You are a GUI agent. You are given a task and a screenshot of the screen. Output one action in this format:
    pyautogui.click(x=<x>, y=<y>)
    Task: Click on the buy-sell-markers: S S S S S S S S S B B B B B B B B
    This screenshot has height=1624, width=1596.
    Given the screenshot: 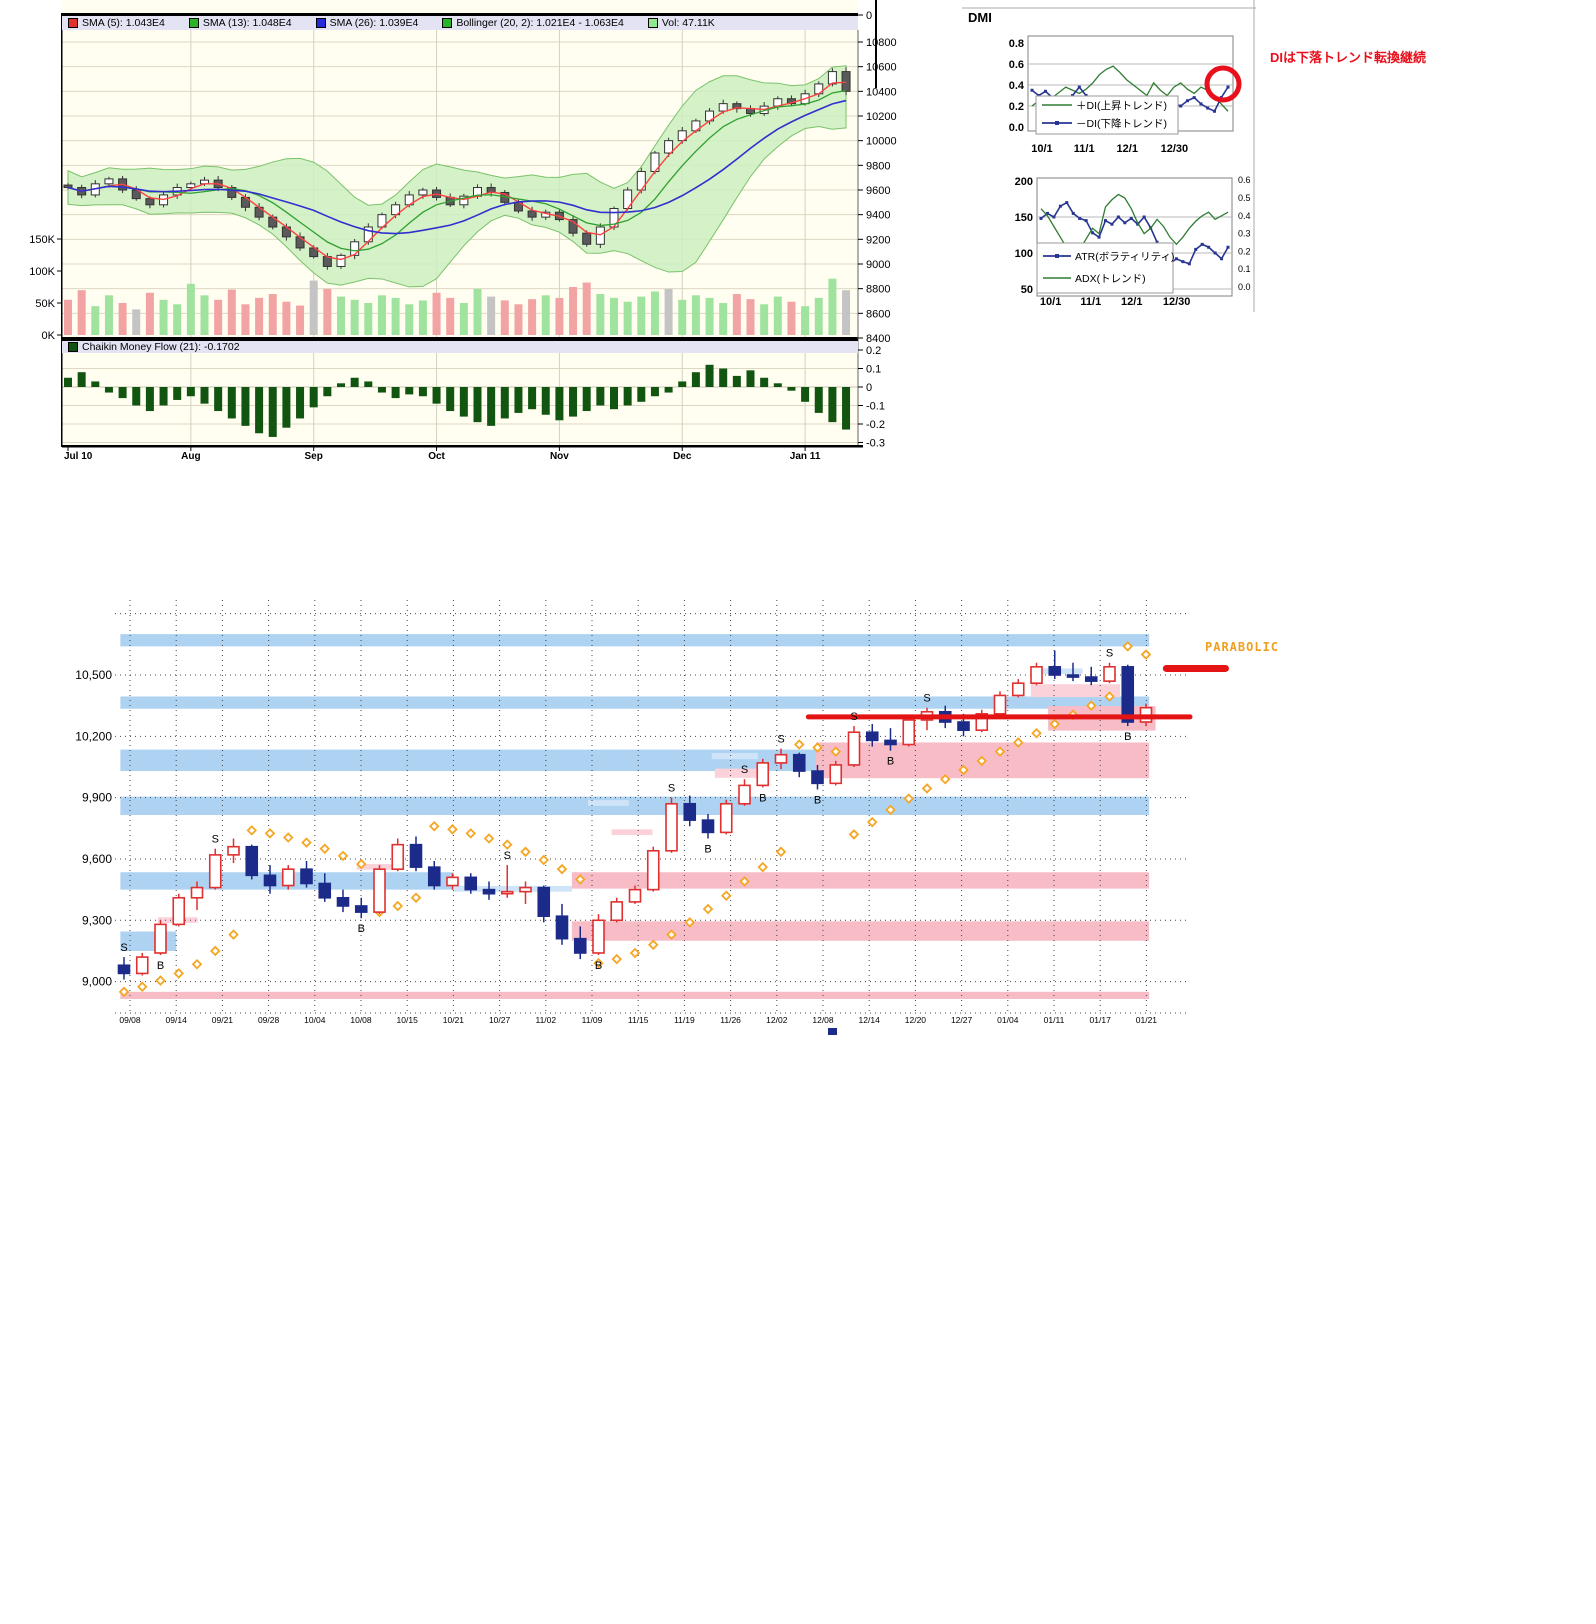 What is the action you would take?
    pyautogui.click(x=625, y=810)
    